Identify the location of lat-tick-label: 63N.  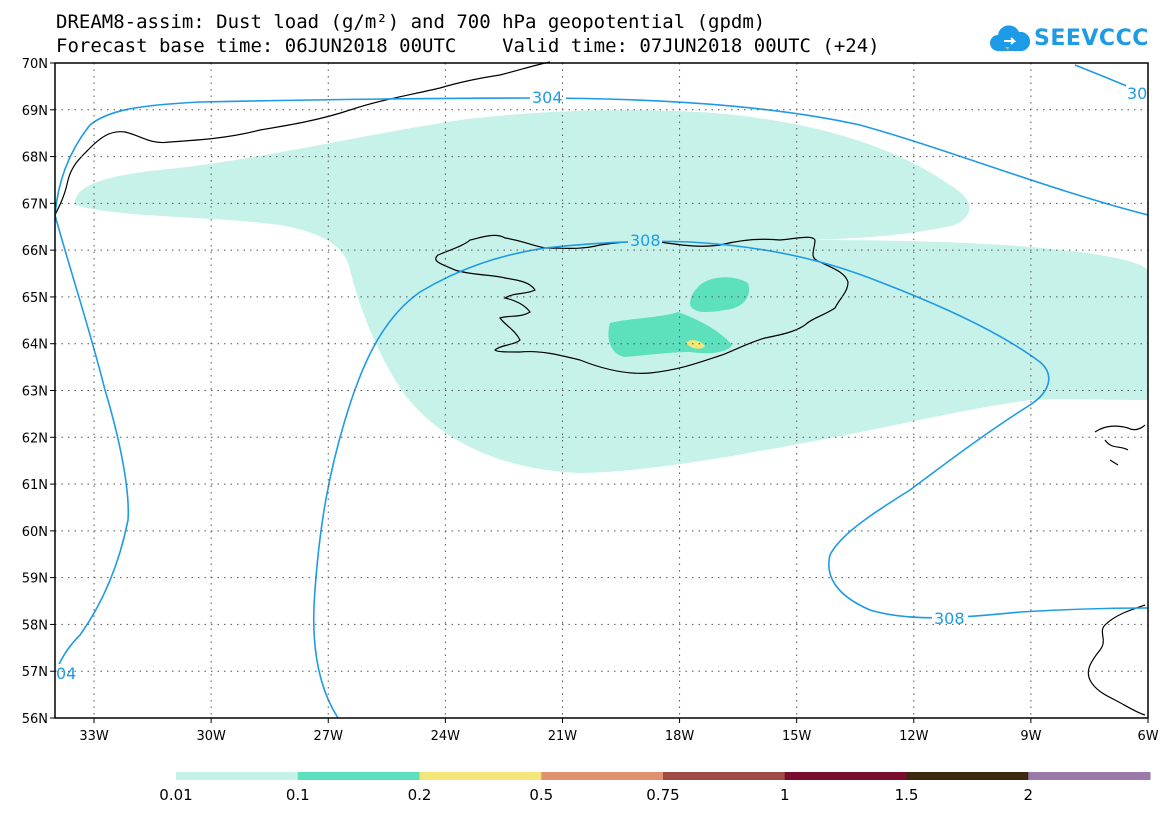
(35, 392).